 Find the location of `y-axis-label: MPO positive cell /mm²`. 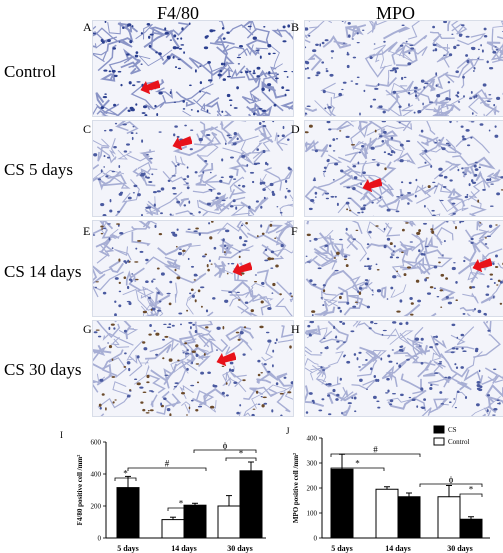

y-axis-label: MPO positive cell /mm² is located at coordinates (296, 488).